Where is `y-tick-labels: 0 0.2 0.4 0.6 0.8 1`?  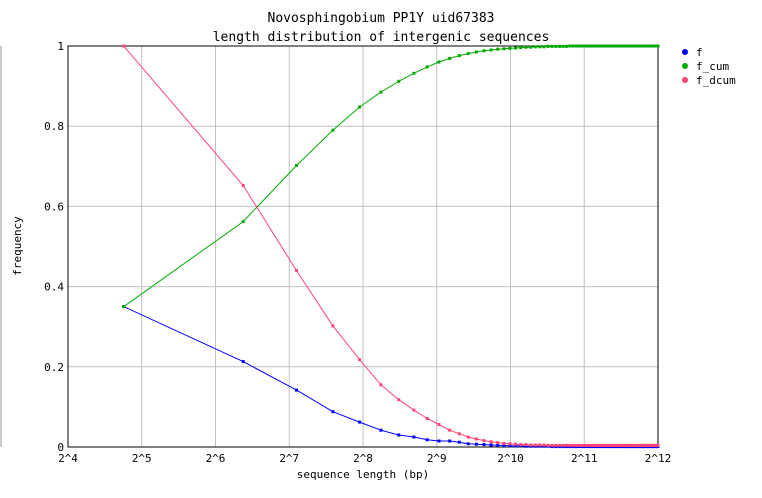
y-tick-labels: 0 0.2 0.4 0.6 0.8 1 is located at coordinates (54, 247).